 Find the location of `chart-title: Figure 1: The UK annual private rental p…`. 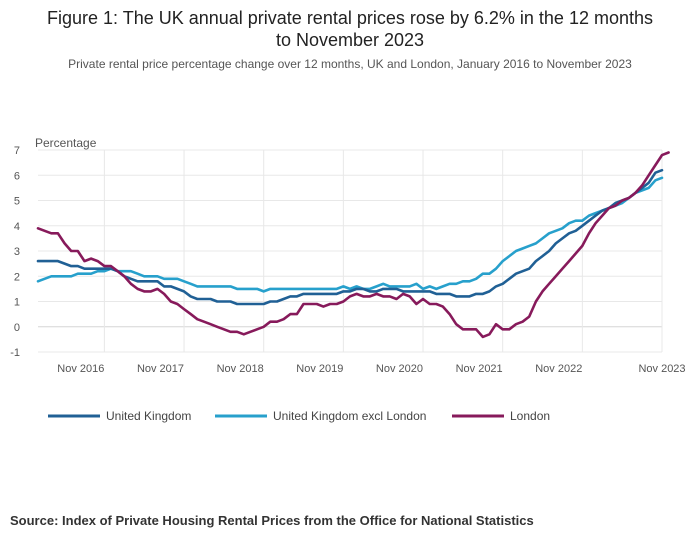

chart-title: Figure 1: The UK annual private rental p… is located at coordinates (350, 29).